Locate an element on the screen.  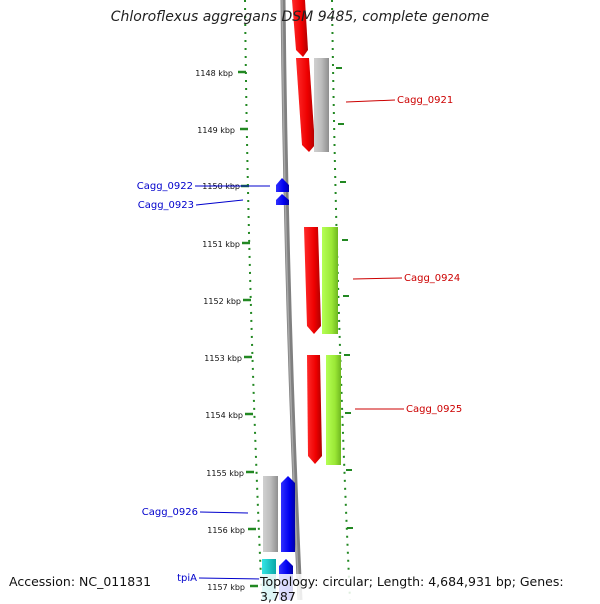
ruler-tick: 1153 kbp is located at coordinates (228, 358).